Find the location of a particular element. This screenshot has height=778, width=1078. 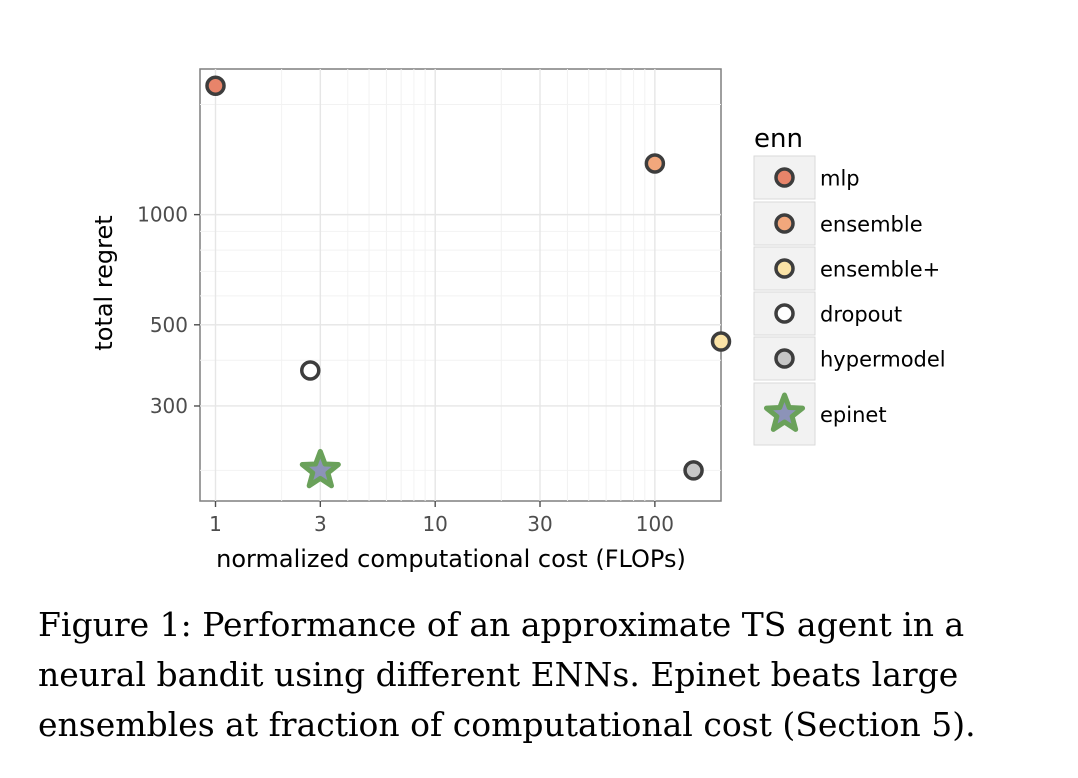

x-tick-label: 100 is located at coordinates (655, 524).